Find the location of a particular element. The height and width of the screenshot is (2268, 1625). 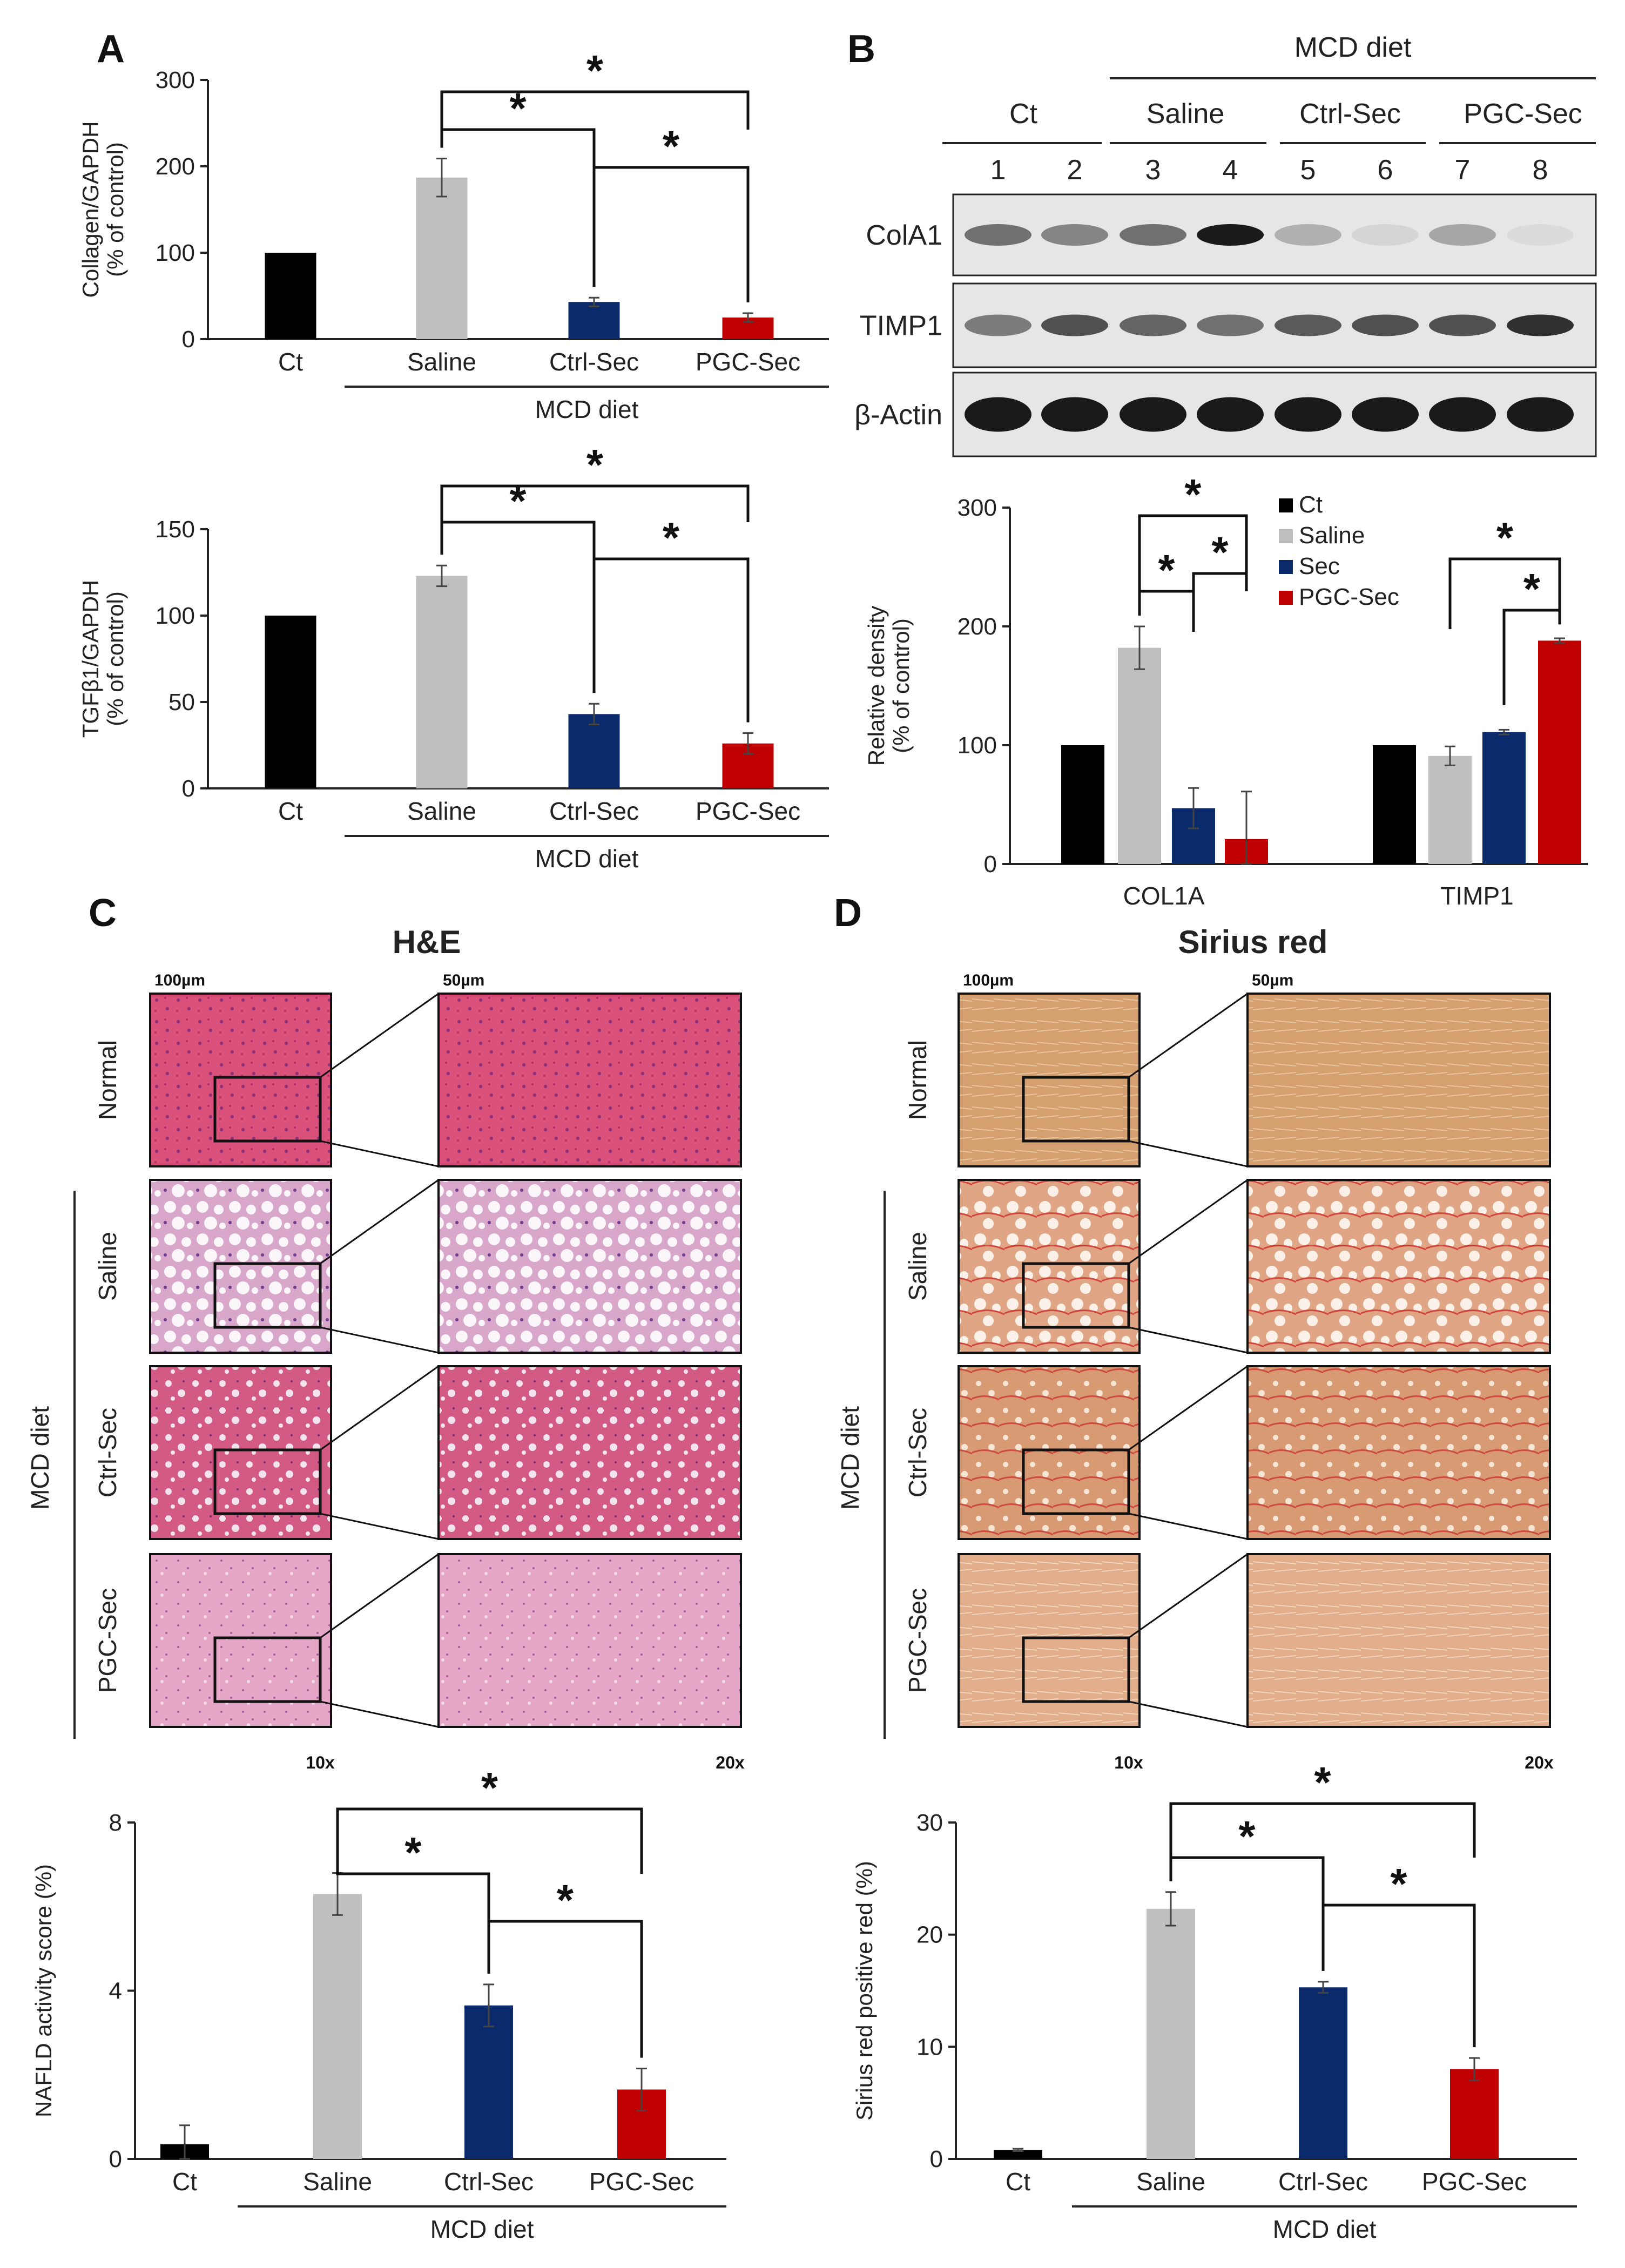

blot-lane-number: 5 is located at coordinates (1308, 170).